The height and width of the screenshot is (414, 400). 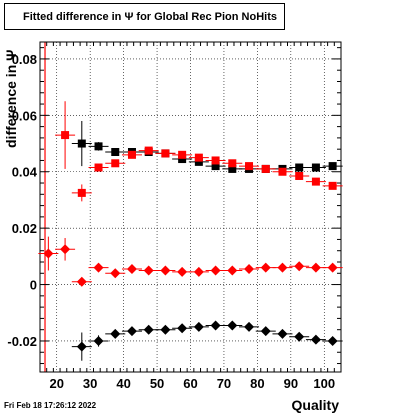 What do you see at coordinates (315, 405) in the screenshot?
I see `x-axis-label: Quality` at bounding box center [315, 405].